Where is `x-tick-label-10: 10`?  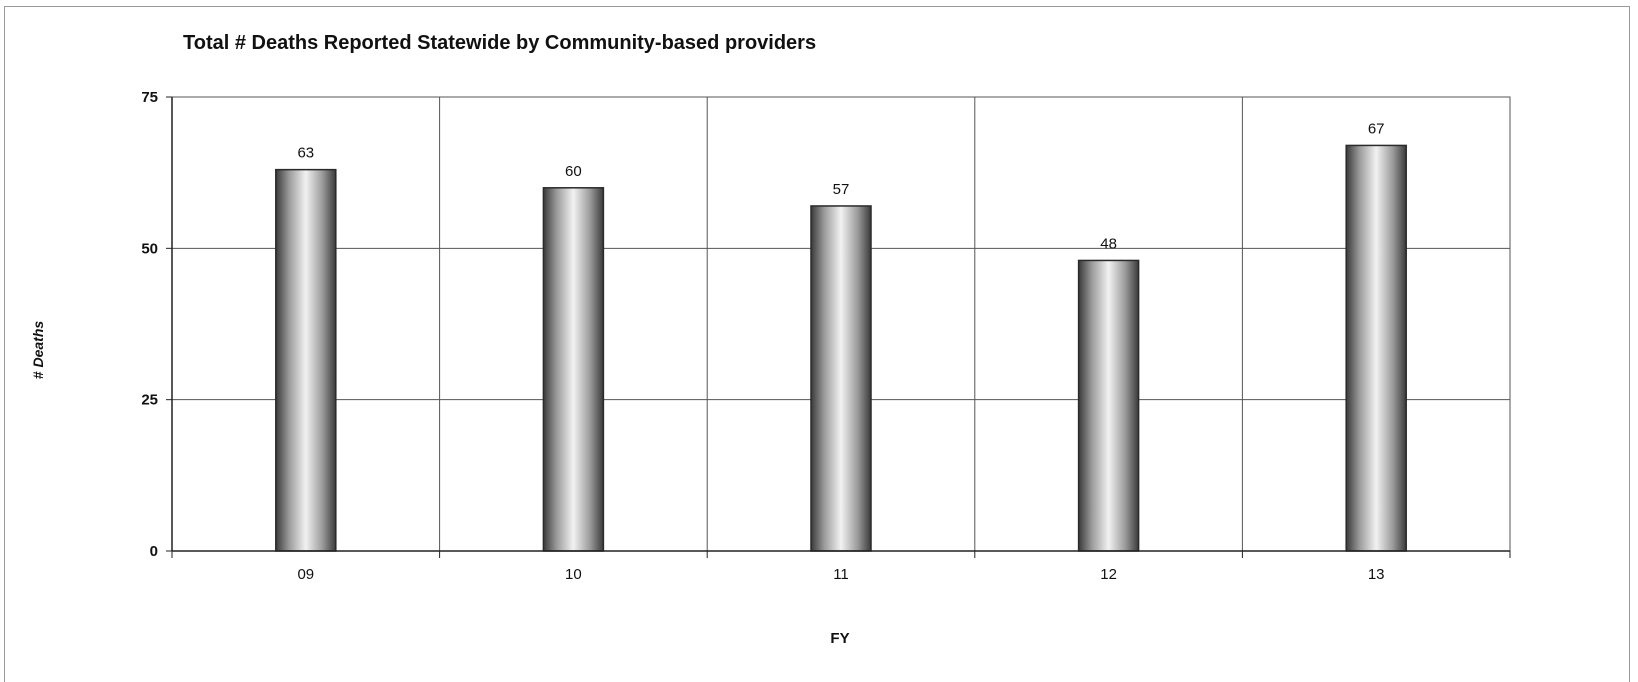
x-tick-label-10: 10 is located at coordinates (573, 574).